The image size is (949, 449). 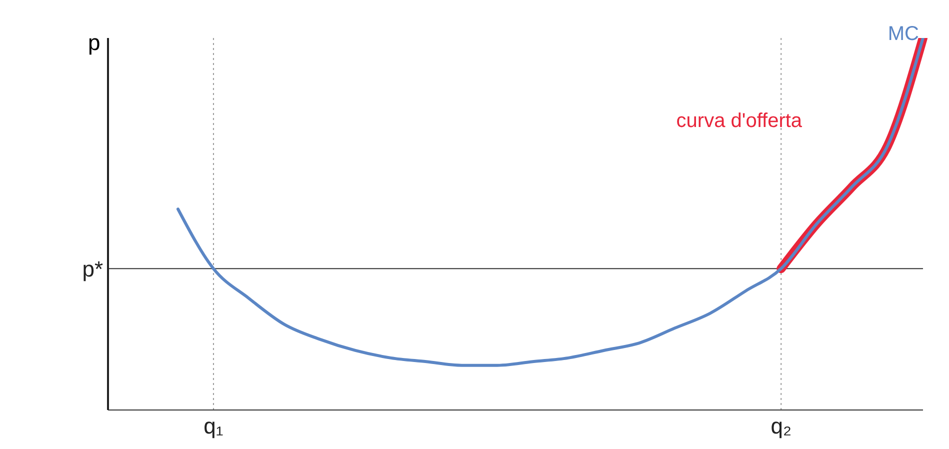 What do you see at coordinates (94, 43) in the screenshot?
I see `y-axis-title: p` at bounding box center [94, 43].